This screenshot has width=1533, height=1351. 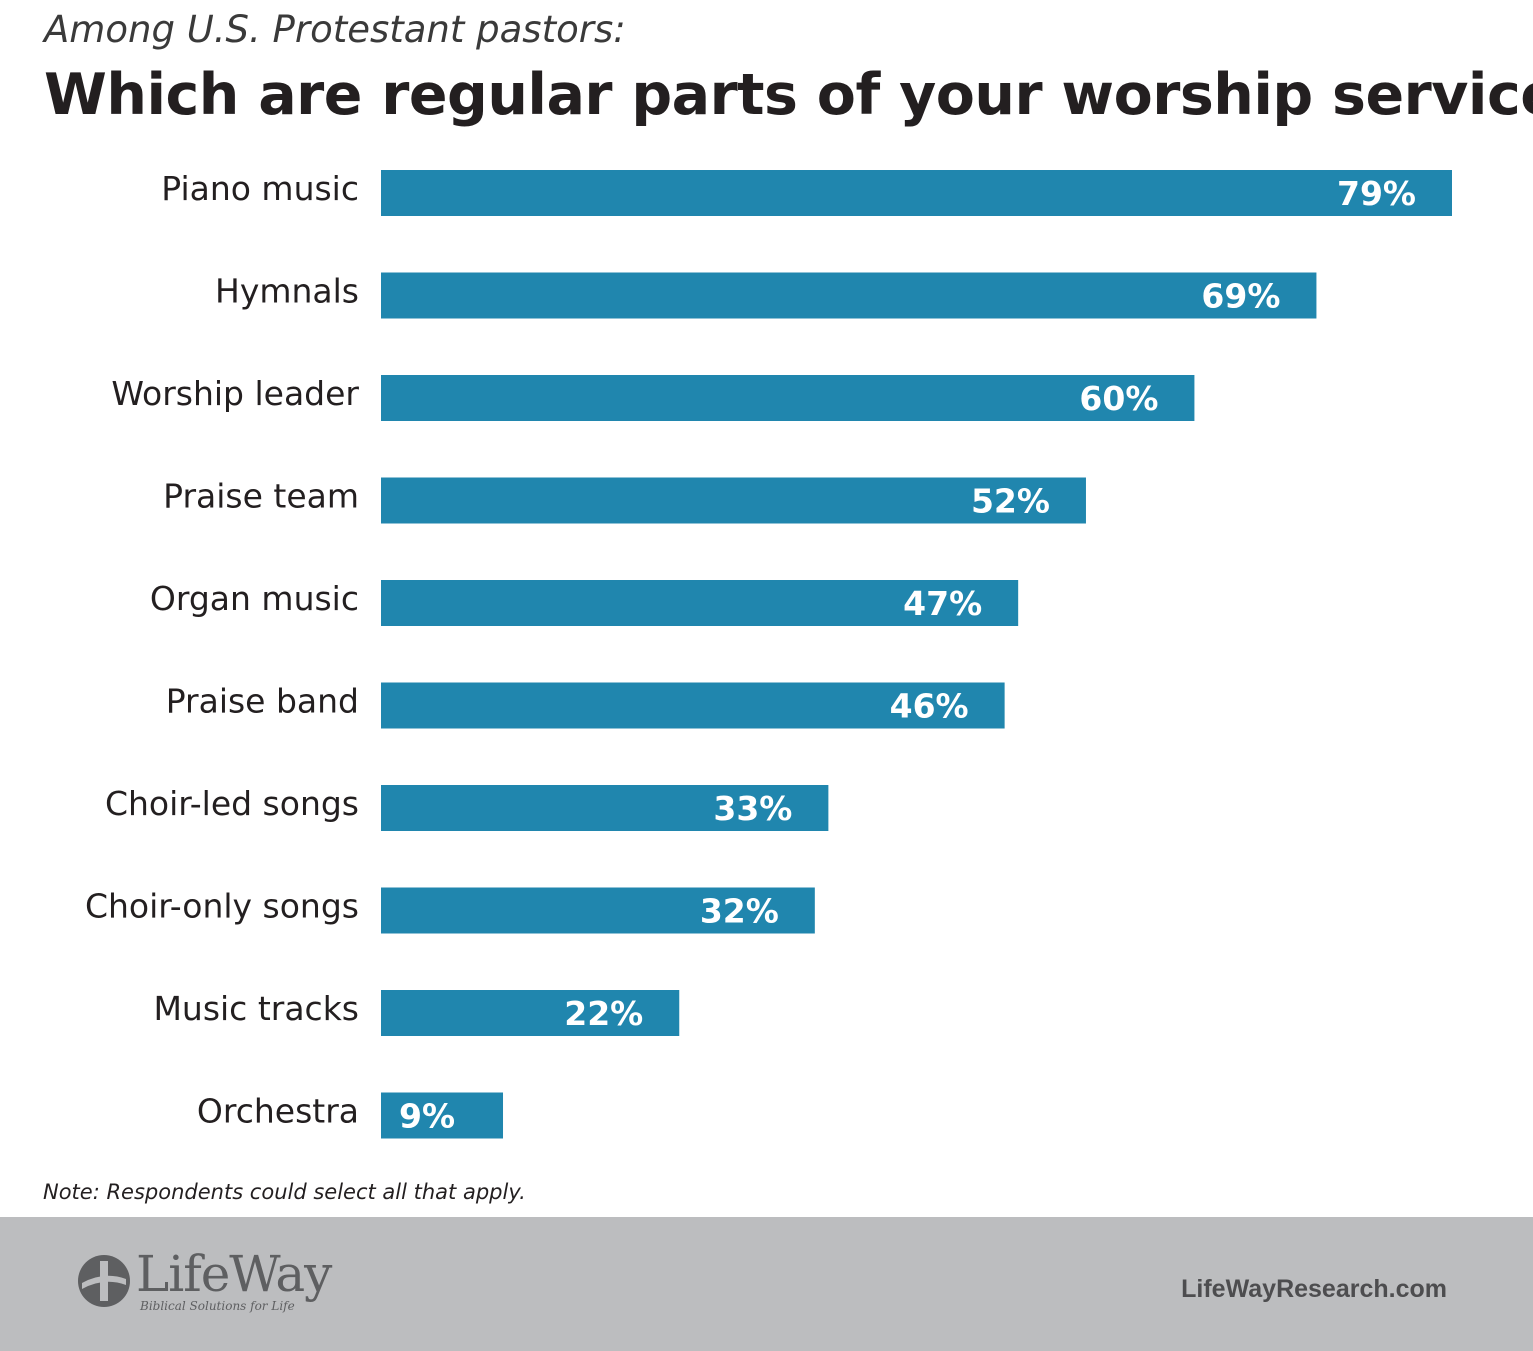 I want to click on lifeway-cross-icon, so click(x=104, y=1281).